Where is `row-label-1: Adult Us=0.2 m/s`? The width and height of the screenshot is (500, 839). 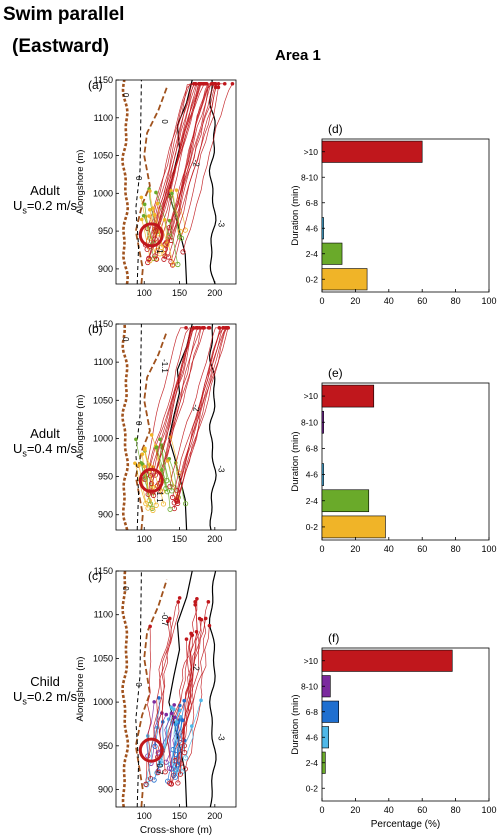 row-label-1: Adult Us=0.2 m/s is located at coordinates (45, 199).